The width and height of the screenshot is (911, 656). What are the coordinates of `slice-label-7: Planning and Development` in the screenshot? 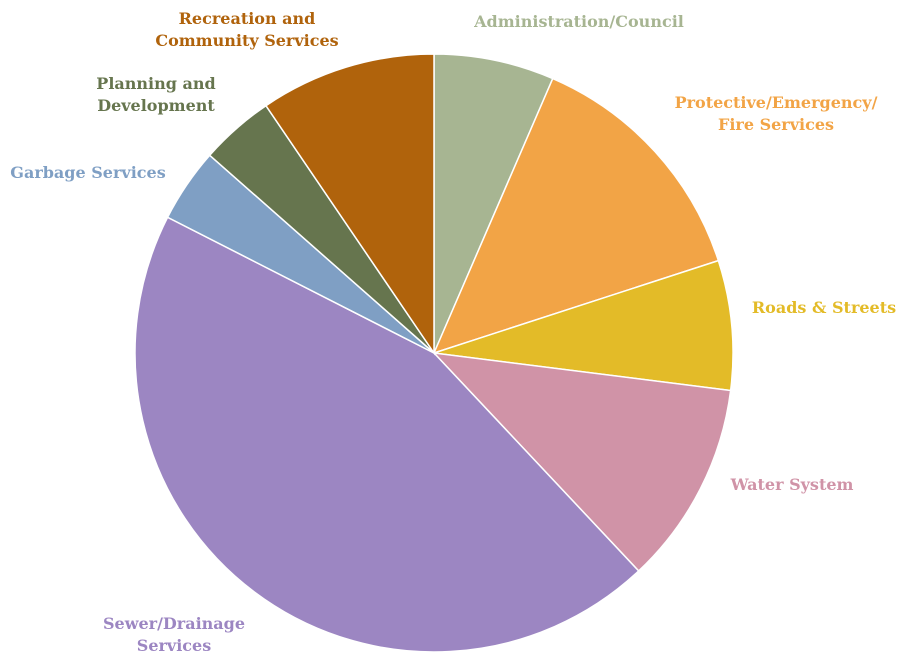 It's located at (155, 94).